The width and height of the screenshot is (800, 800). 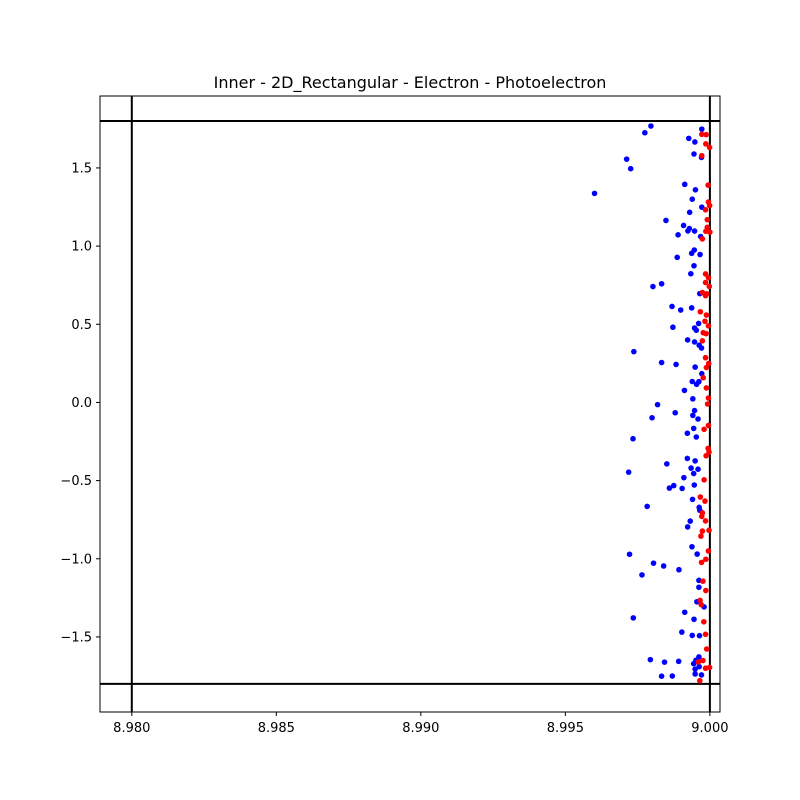 What do you see at coordinates (565, 728) in the screenshot?
I see `x-tick-label: 8.995` at bounding box center [565, 728].